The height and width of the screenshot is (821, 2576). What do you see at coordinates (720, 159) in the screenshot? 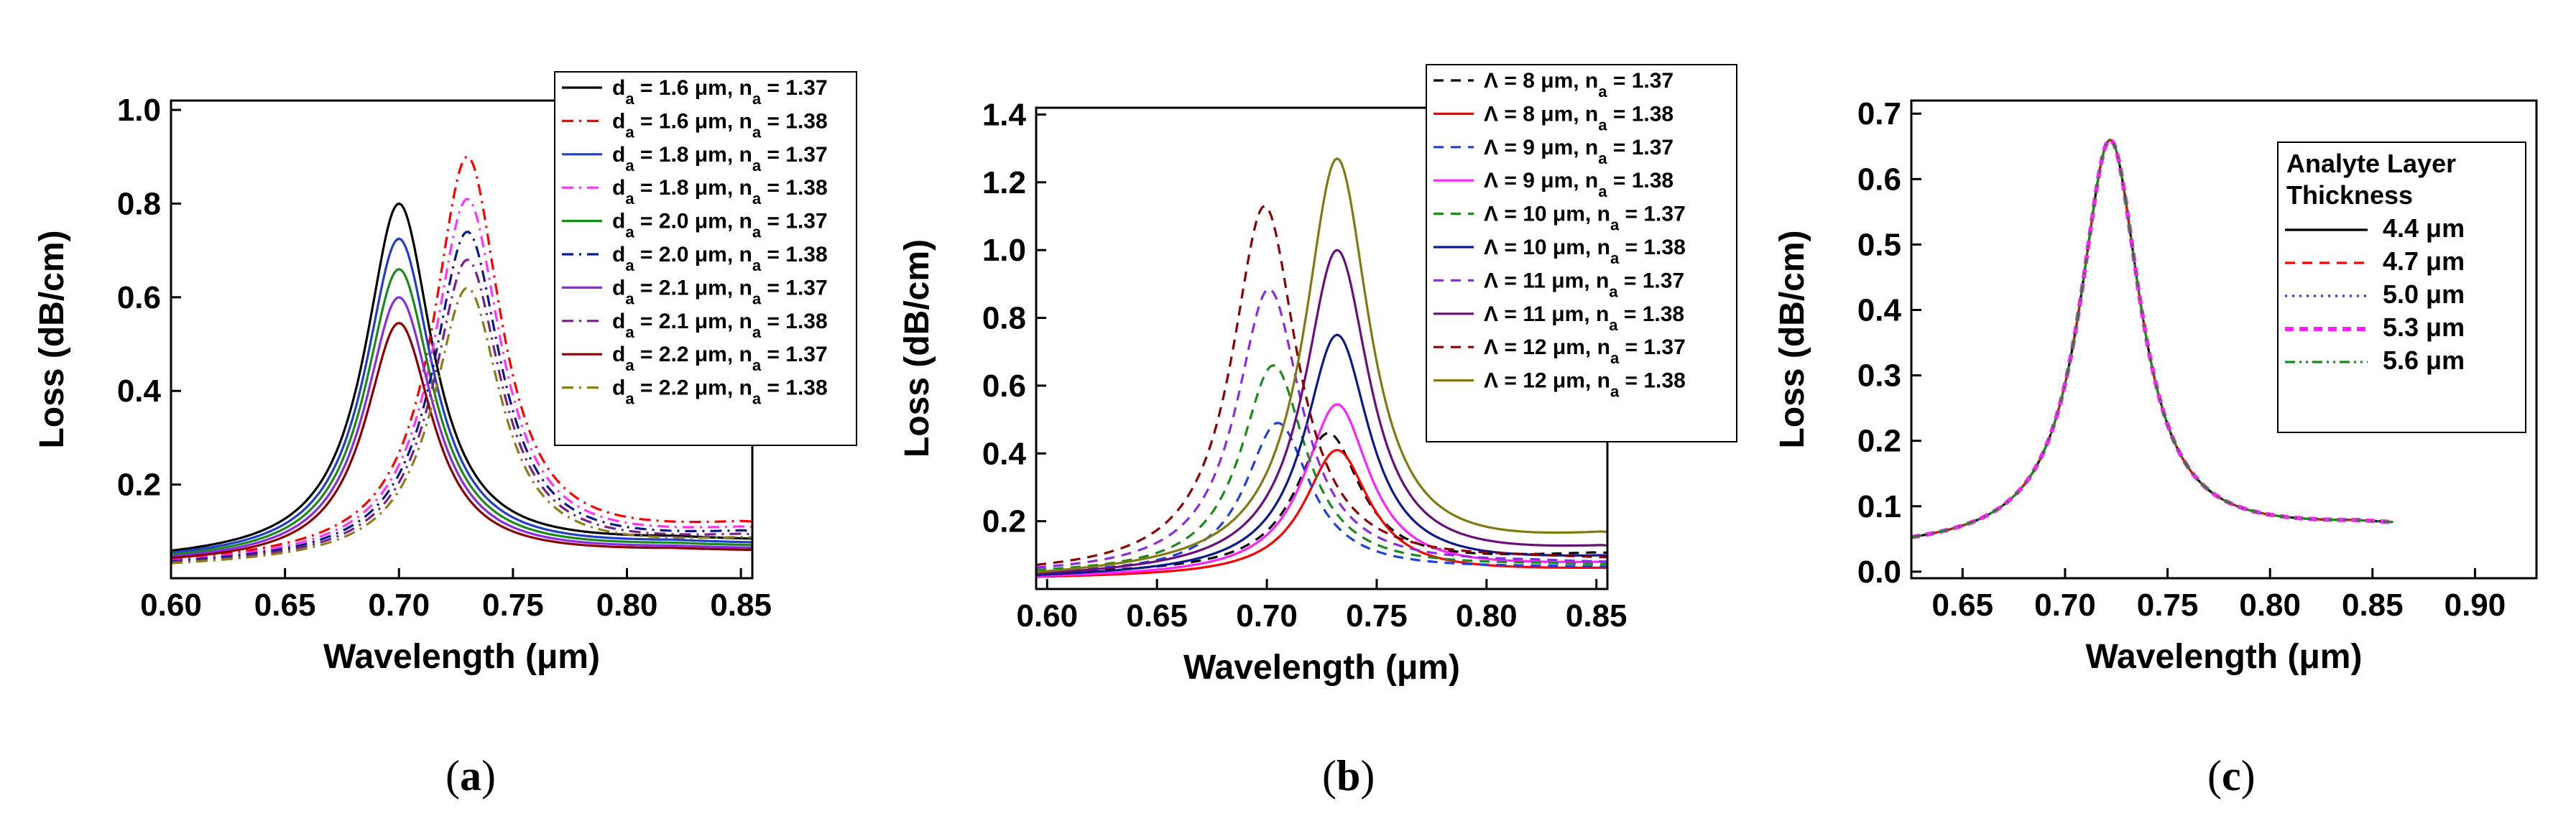
I see `legend-label: da = 1.8 μm, na = 1.37` at bounding box center [720, 159].